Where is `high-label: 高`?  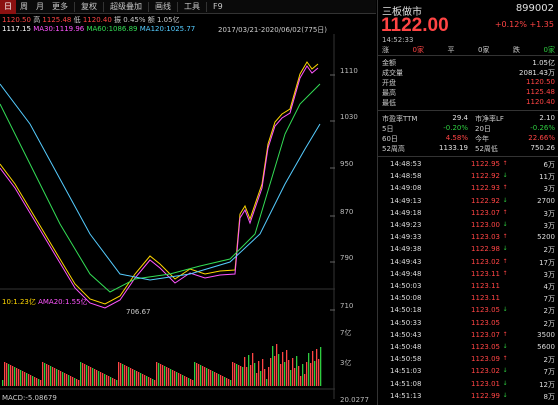 high-label: 高 is located at coordinates (37, 20).